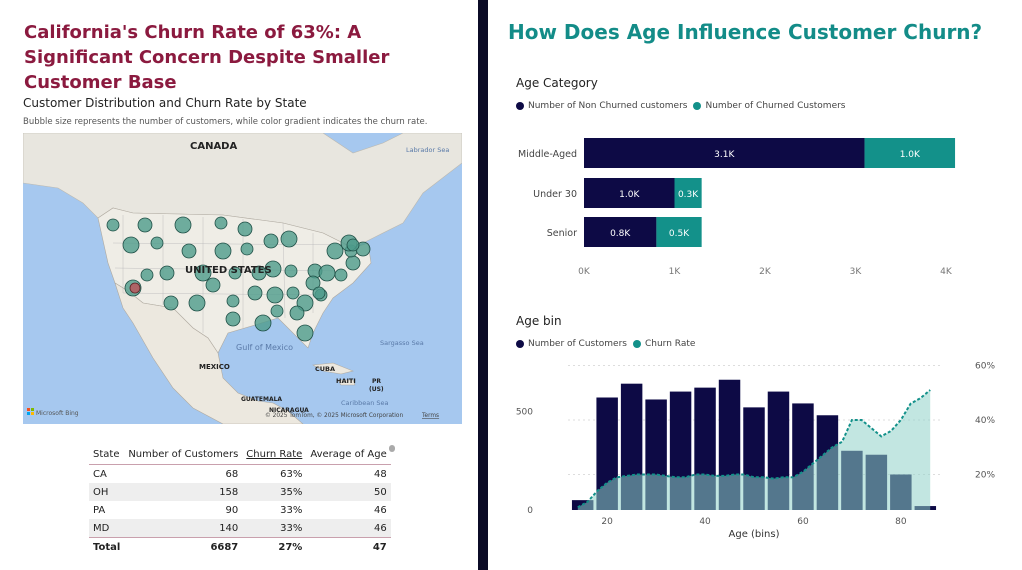 The width and height of the screenshot is (1022, 570). What do you see at coordinates (427, 150) in the screenshot?
I see `map-label-labrador-sea: Labrador Sea` at bounding box center [427, 150].